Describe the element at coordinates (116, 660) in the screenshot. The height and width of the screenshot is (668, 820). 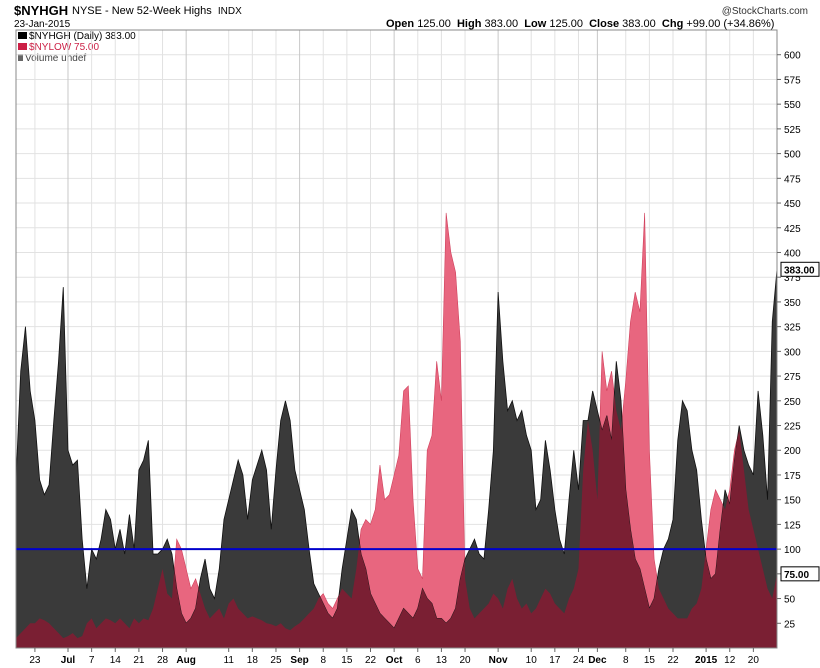
I see `x-tick-label: 14` at that location.